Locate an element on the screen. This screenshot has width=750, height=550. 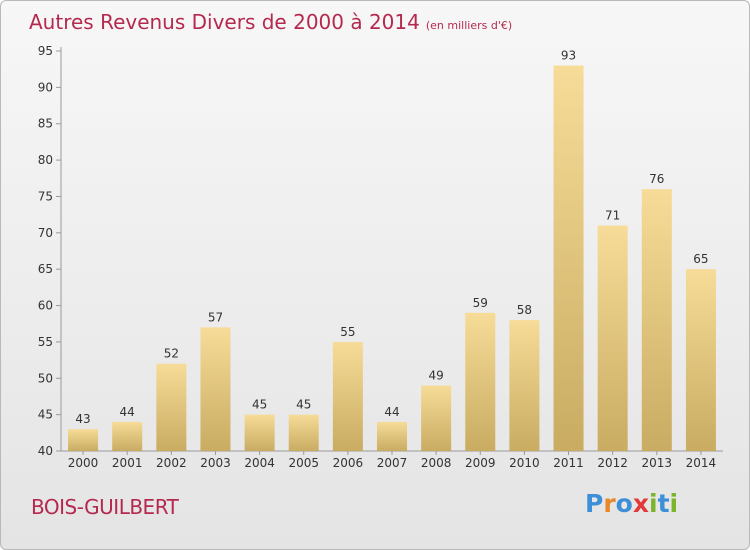
x-tick-label: 2008 is located at coordinates (436, 463).